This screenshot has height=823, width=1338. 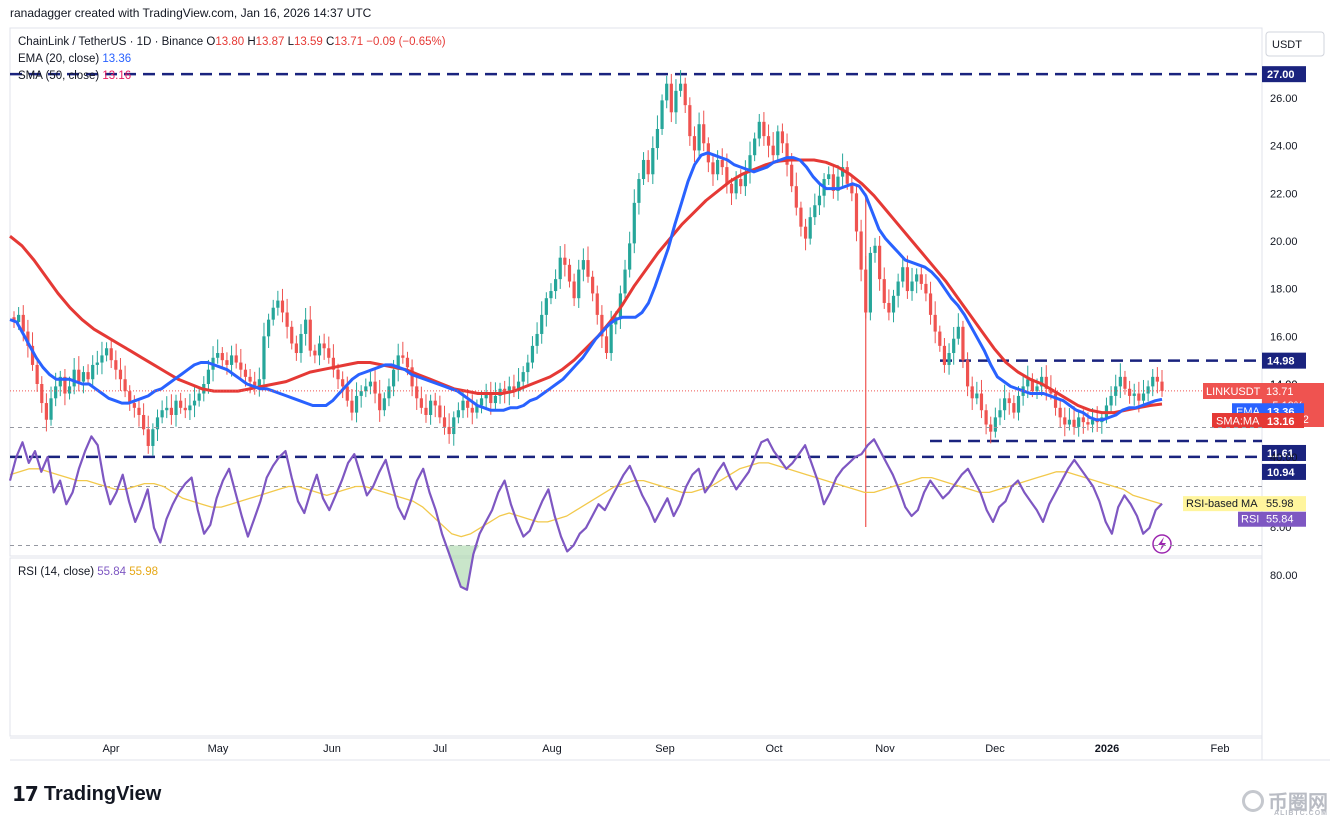 I want to click on level-1094-tag-text: 10.94, so click(x=1281, y=473).